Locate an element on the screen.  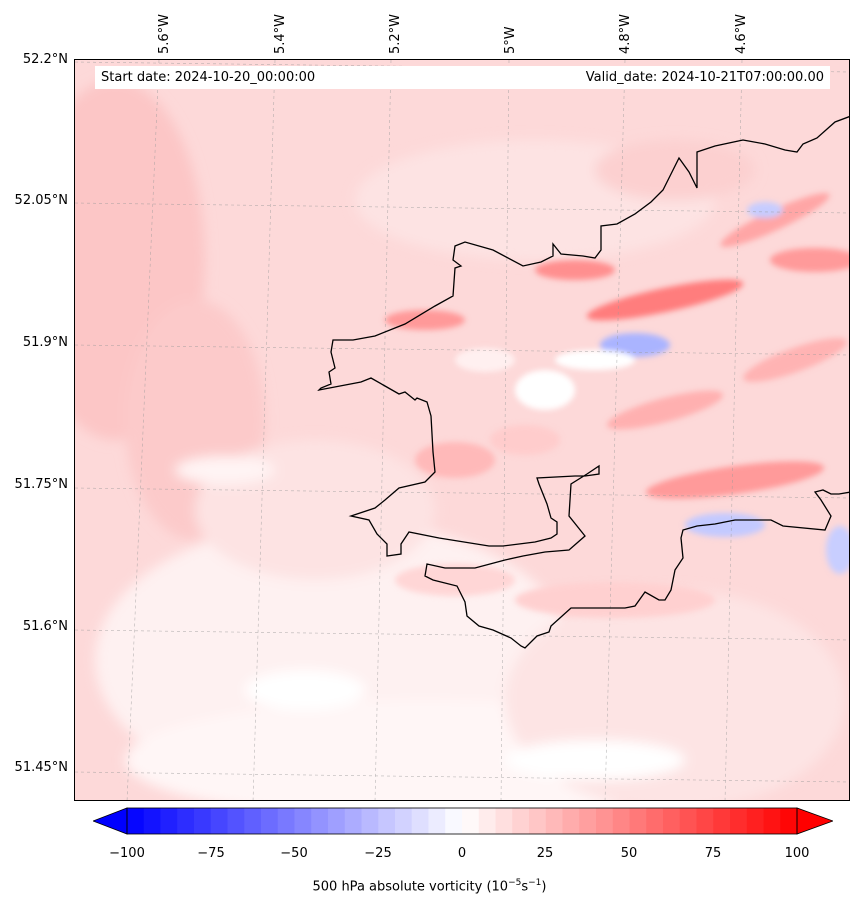
colorbar-outline is located at coordinates (462, 821).